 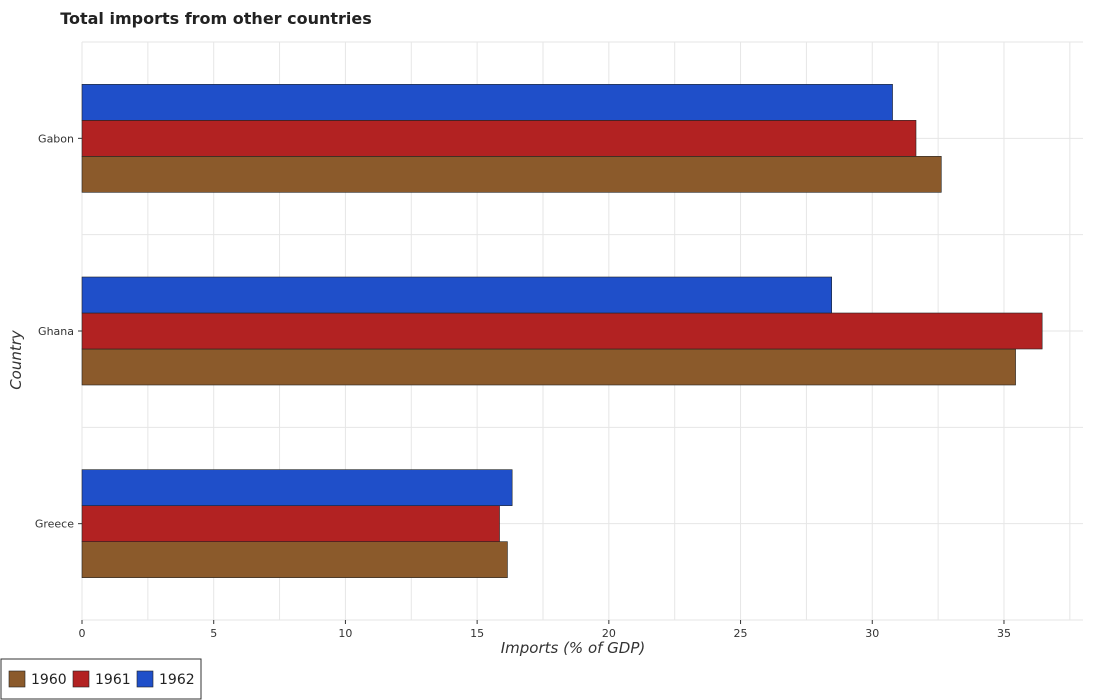 I want to click on y-axis-label: Country, so click(x=16, y=359).